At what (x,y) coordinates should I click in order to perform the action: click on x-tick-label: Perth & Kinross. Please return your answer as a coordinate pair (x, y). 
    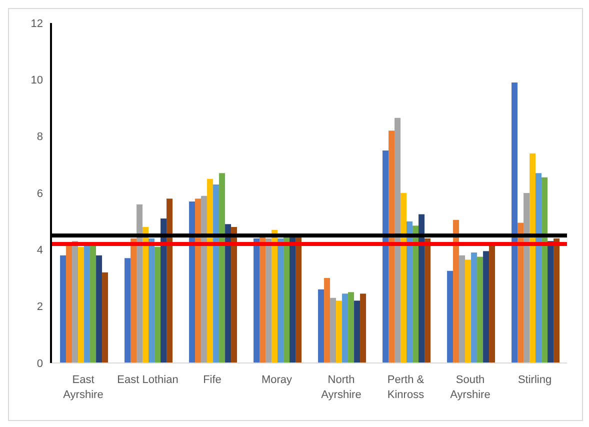
    Looking at the image, I should click on (406, 387).